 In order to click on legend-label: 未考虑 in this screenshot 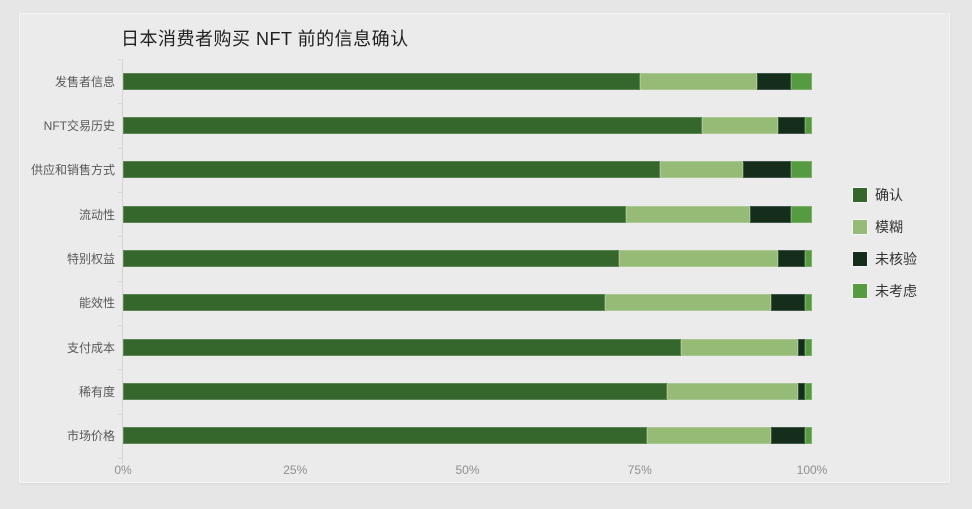, I will do `click(896, 291)`.